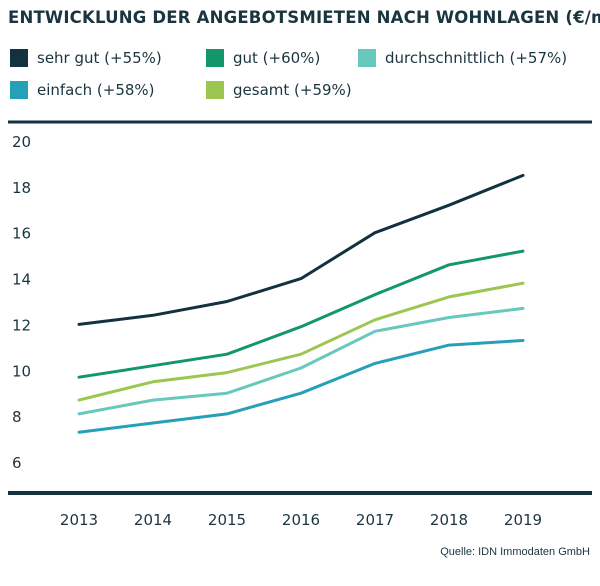 The height and width of the screenshot is (586, 600). Describe the element at coordinates (227, 520) in the screenshot. I see `x-tick-label: 2015` at that location.